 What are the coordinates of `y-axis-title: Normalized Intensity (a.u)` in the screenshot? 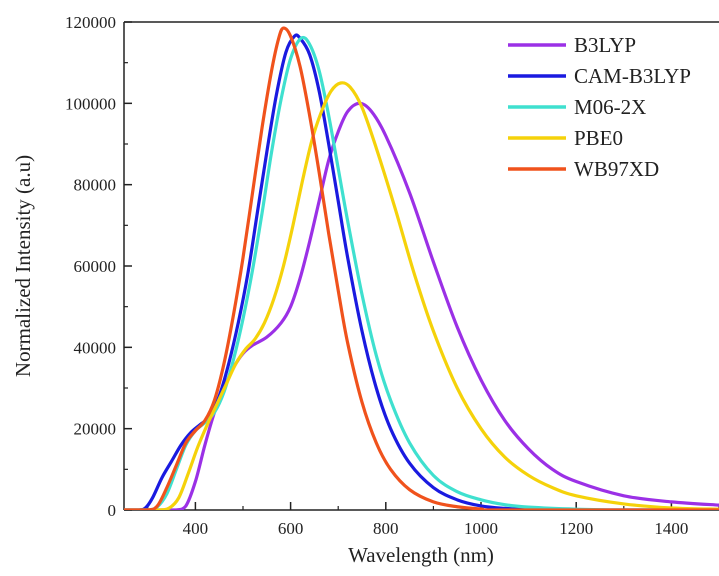 It's located at (23, 266).